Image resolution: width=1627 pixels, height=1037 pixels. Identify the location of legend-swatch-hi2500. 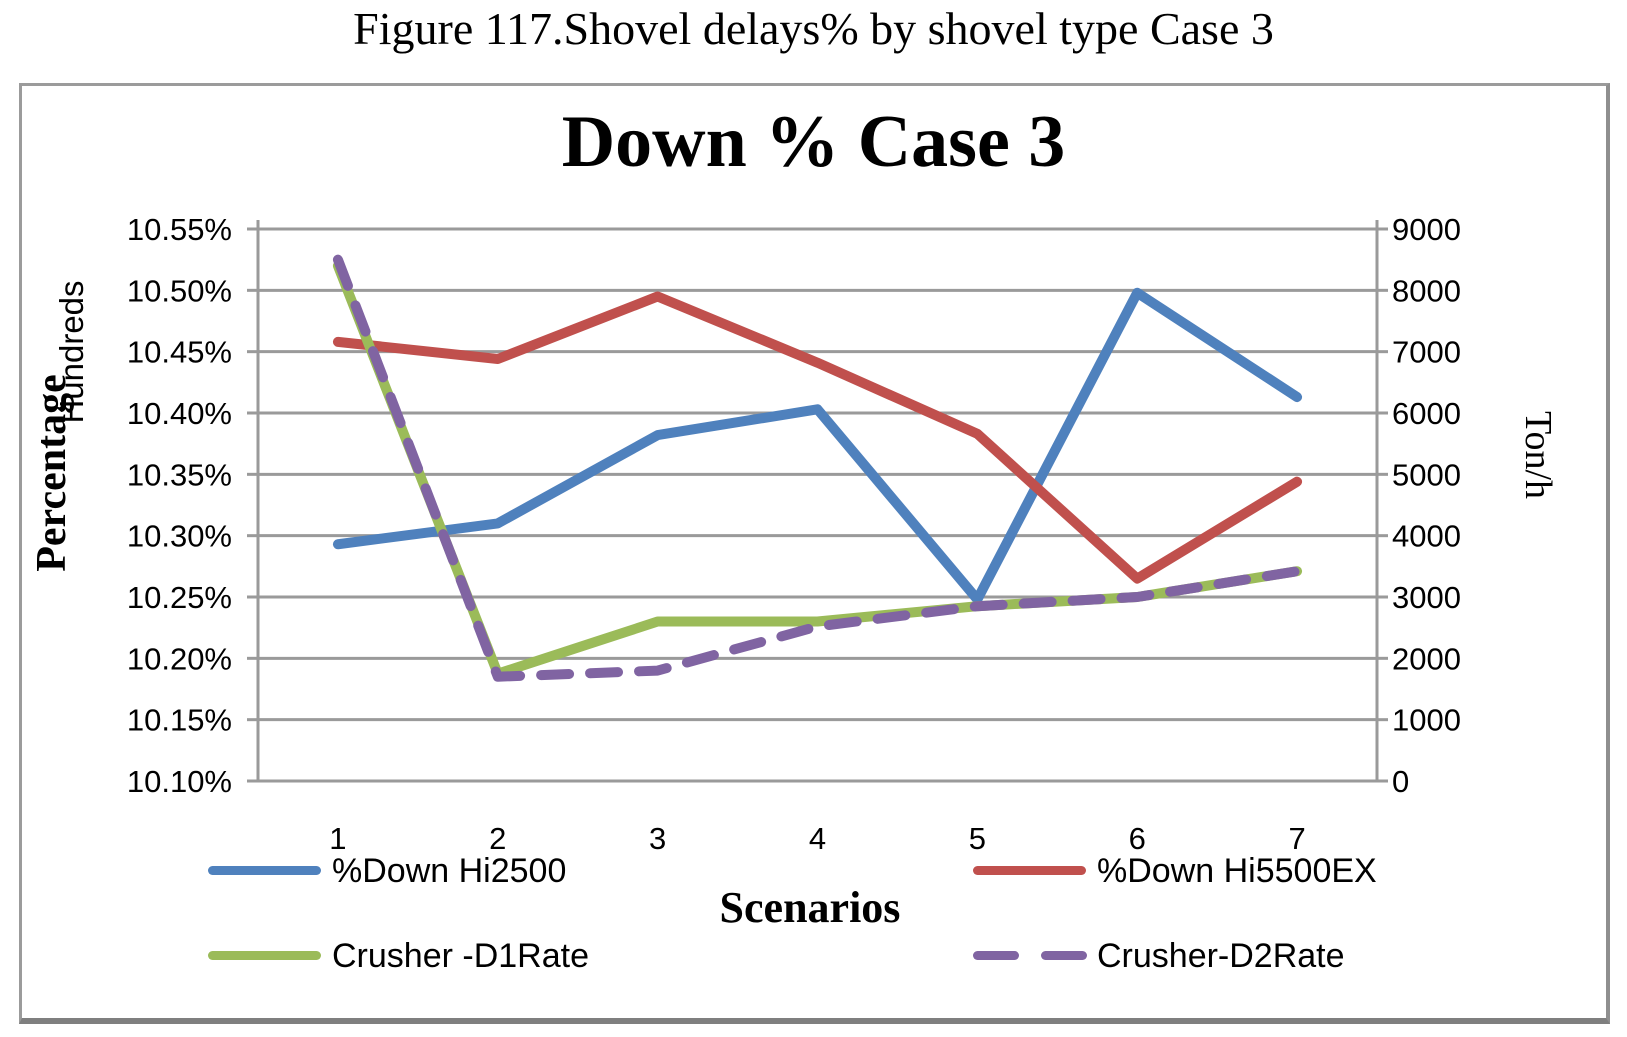
(264, 870).